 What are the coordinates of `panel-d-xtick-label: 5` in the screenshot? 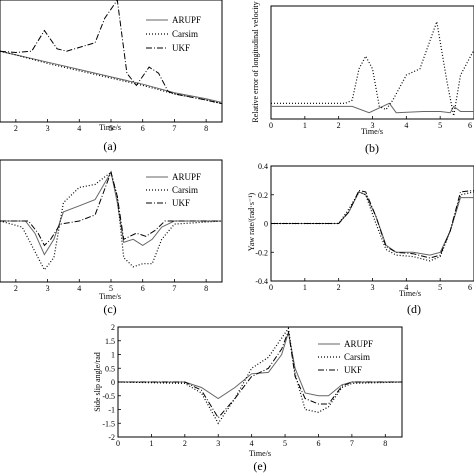 It's located at (440, 287).